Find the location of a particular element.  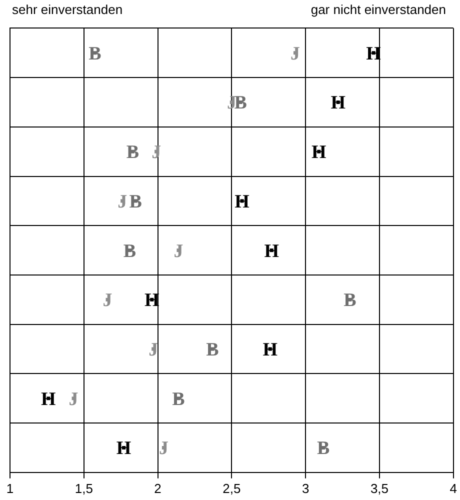

x-tick-label: 1,5 is located at coordinates (83, 488).